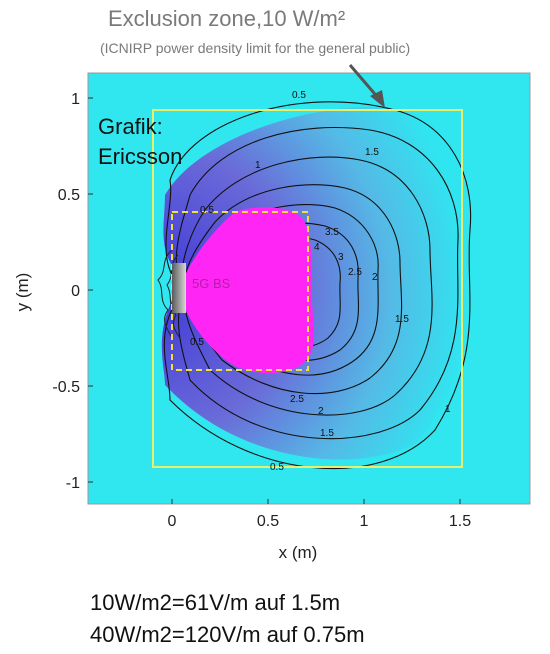 The width and height of the screenshot is (550, 654). I want to click on x-tick-label: 0.5, so click(268, 521).